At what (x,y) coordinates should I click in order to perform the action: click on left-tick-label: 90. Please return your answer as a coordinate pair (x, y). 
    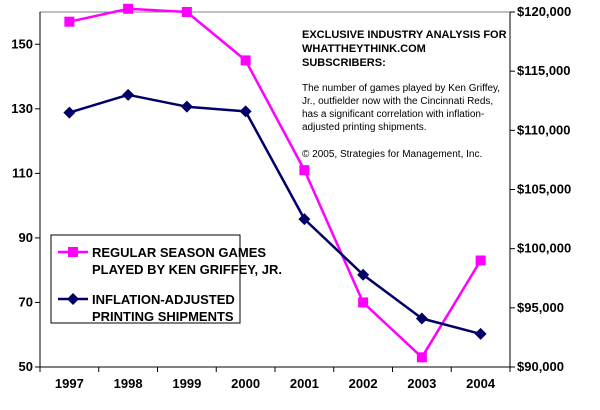
    Looking at the image, I should click on (26, 237).